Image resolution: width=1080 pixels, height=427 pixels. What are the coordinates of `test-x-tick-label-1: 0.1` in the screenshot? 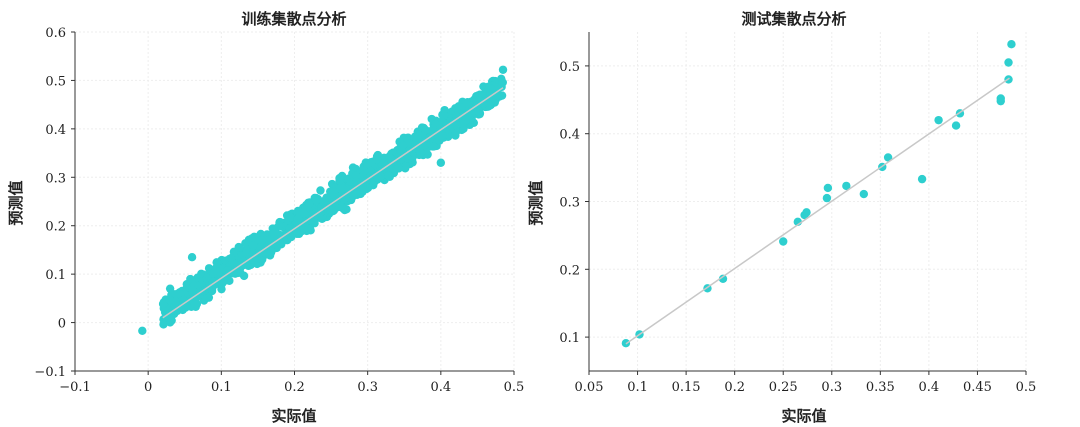 It's located at (637, 387).